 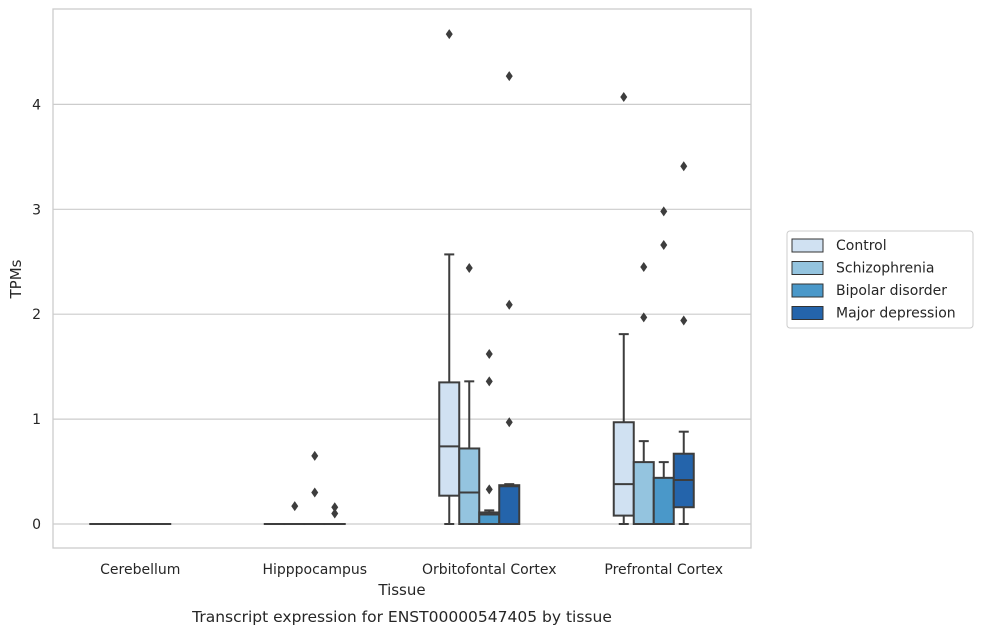 I want to click on y-tick-label: 2, so click(x=36, y=315).